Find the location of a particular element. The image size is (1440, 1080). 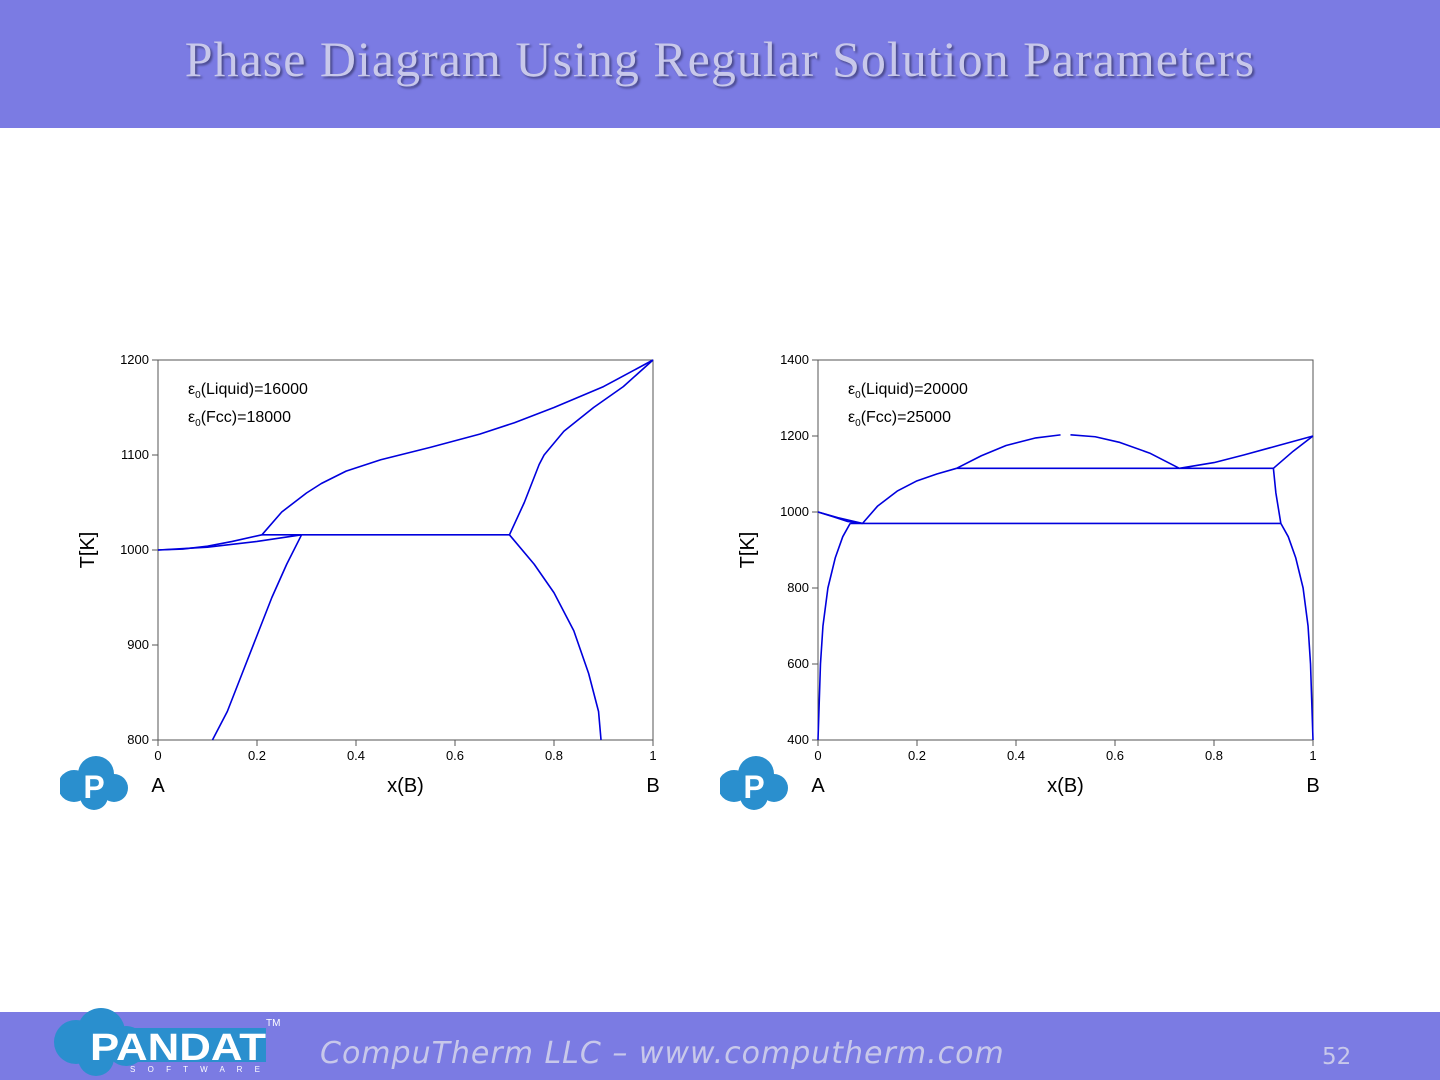

title-banner is located at coordinates (720, 64).